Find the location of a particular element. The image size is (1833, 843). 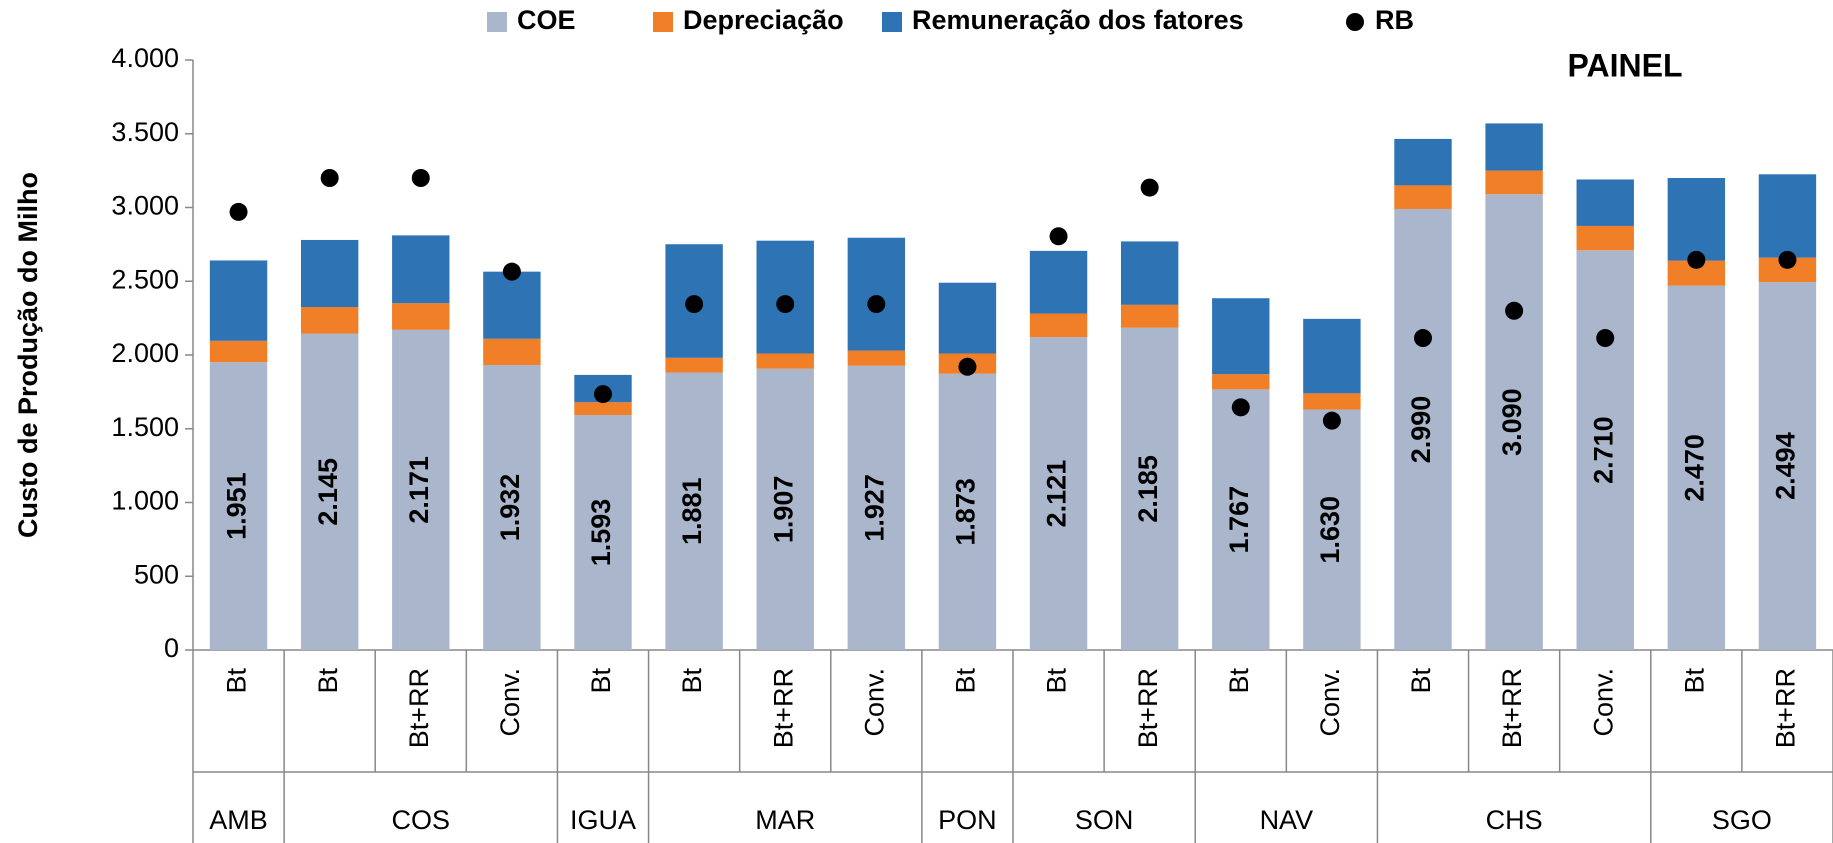

group-label: COS is located at coordinates (421, 820).